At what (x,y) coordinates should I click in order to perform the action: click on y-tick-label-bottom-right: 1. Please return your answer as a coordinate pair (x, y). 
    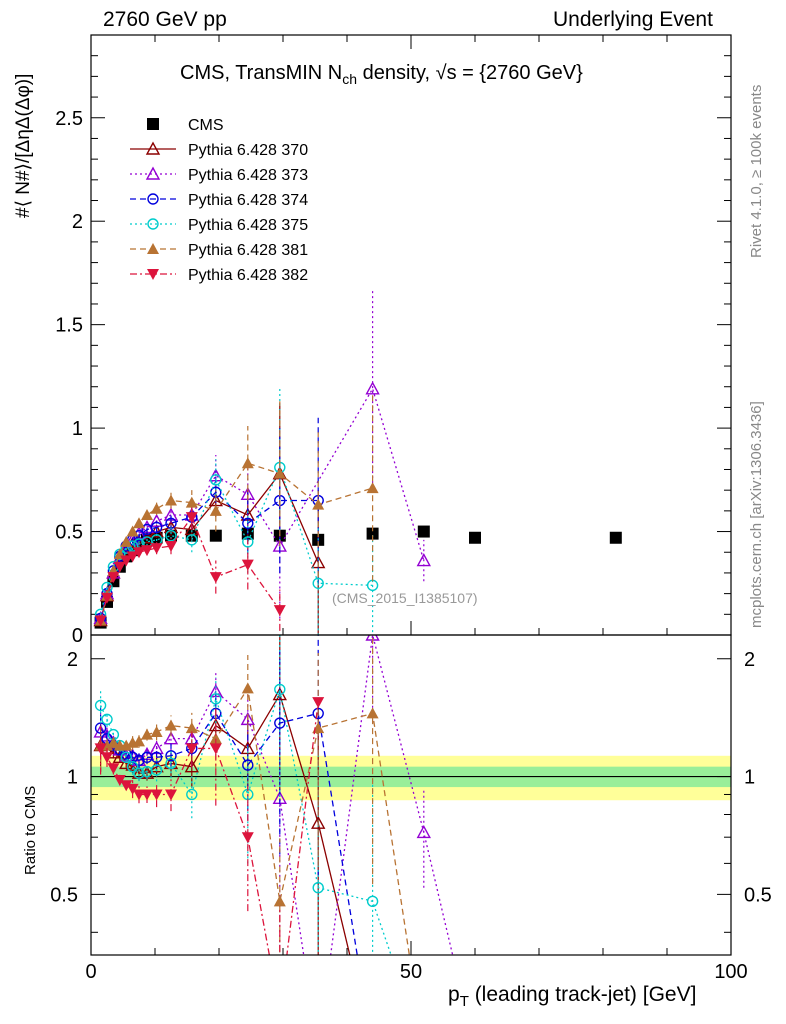
    Looking at the image, I should click on (749, 778).